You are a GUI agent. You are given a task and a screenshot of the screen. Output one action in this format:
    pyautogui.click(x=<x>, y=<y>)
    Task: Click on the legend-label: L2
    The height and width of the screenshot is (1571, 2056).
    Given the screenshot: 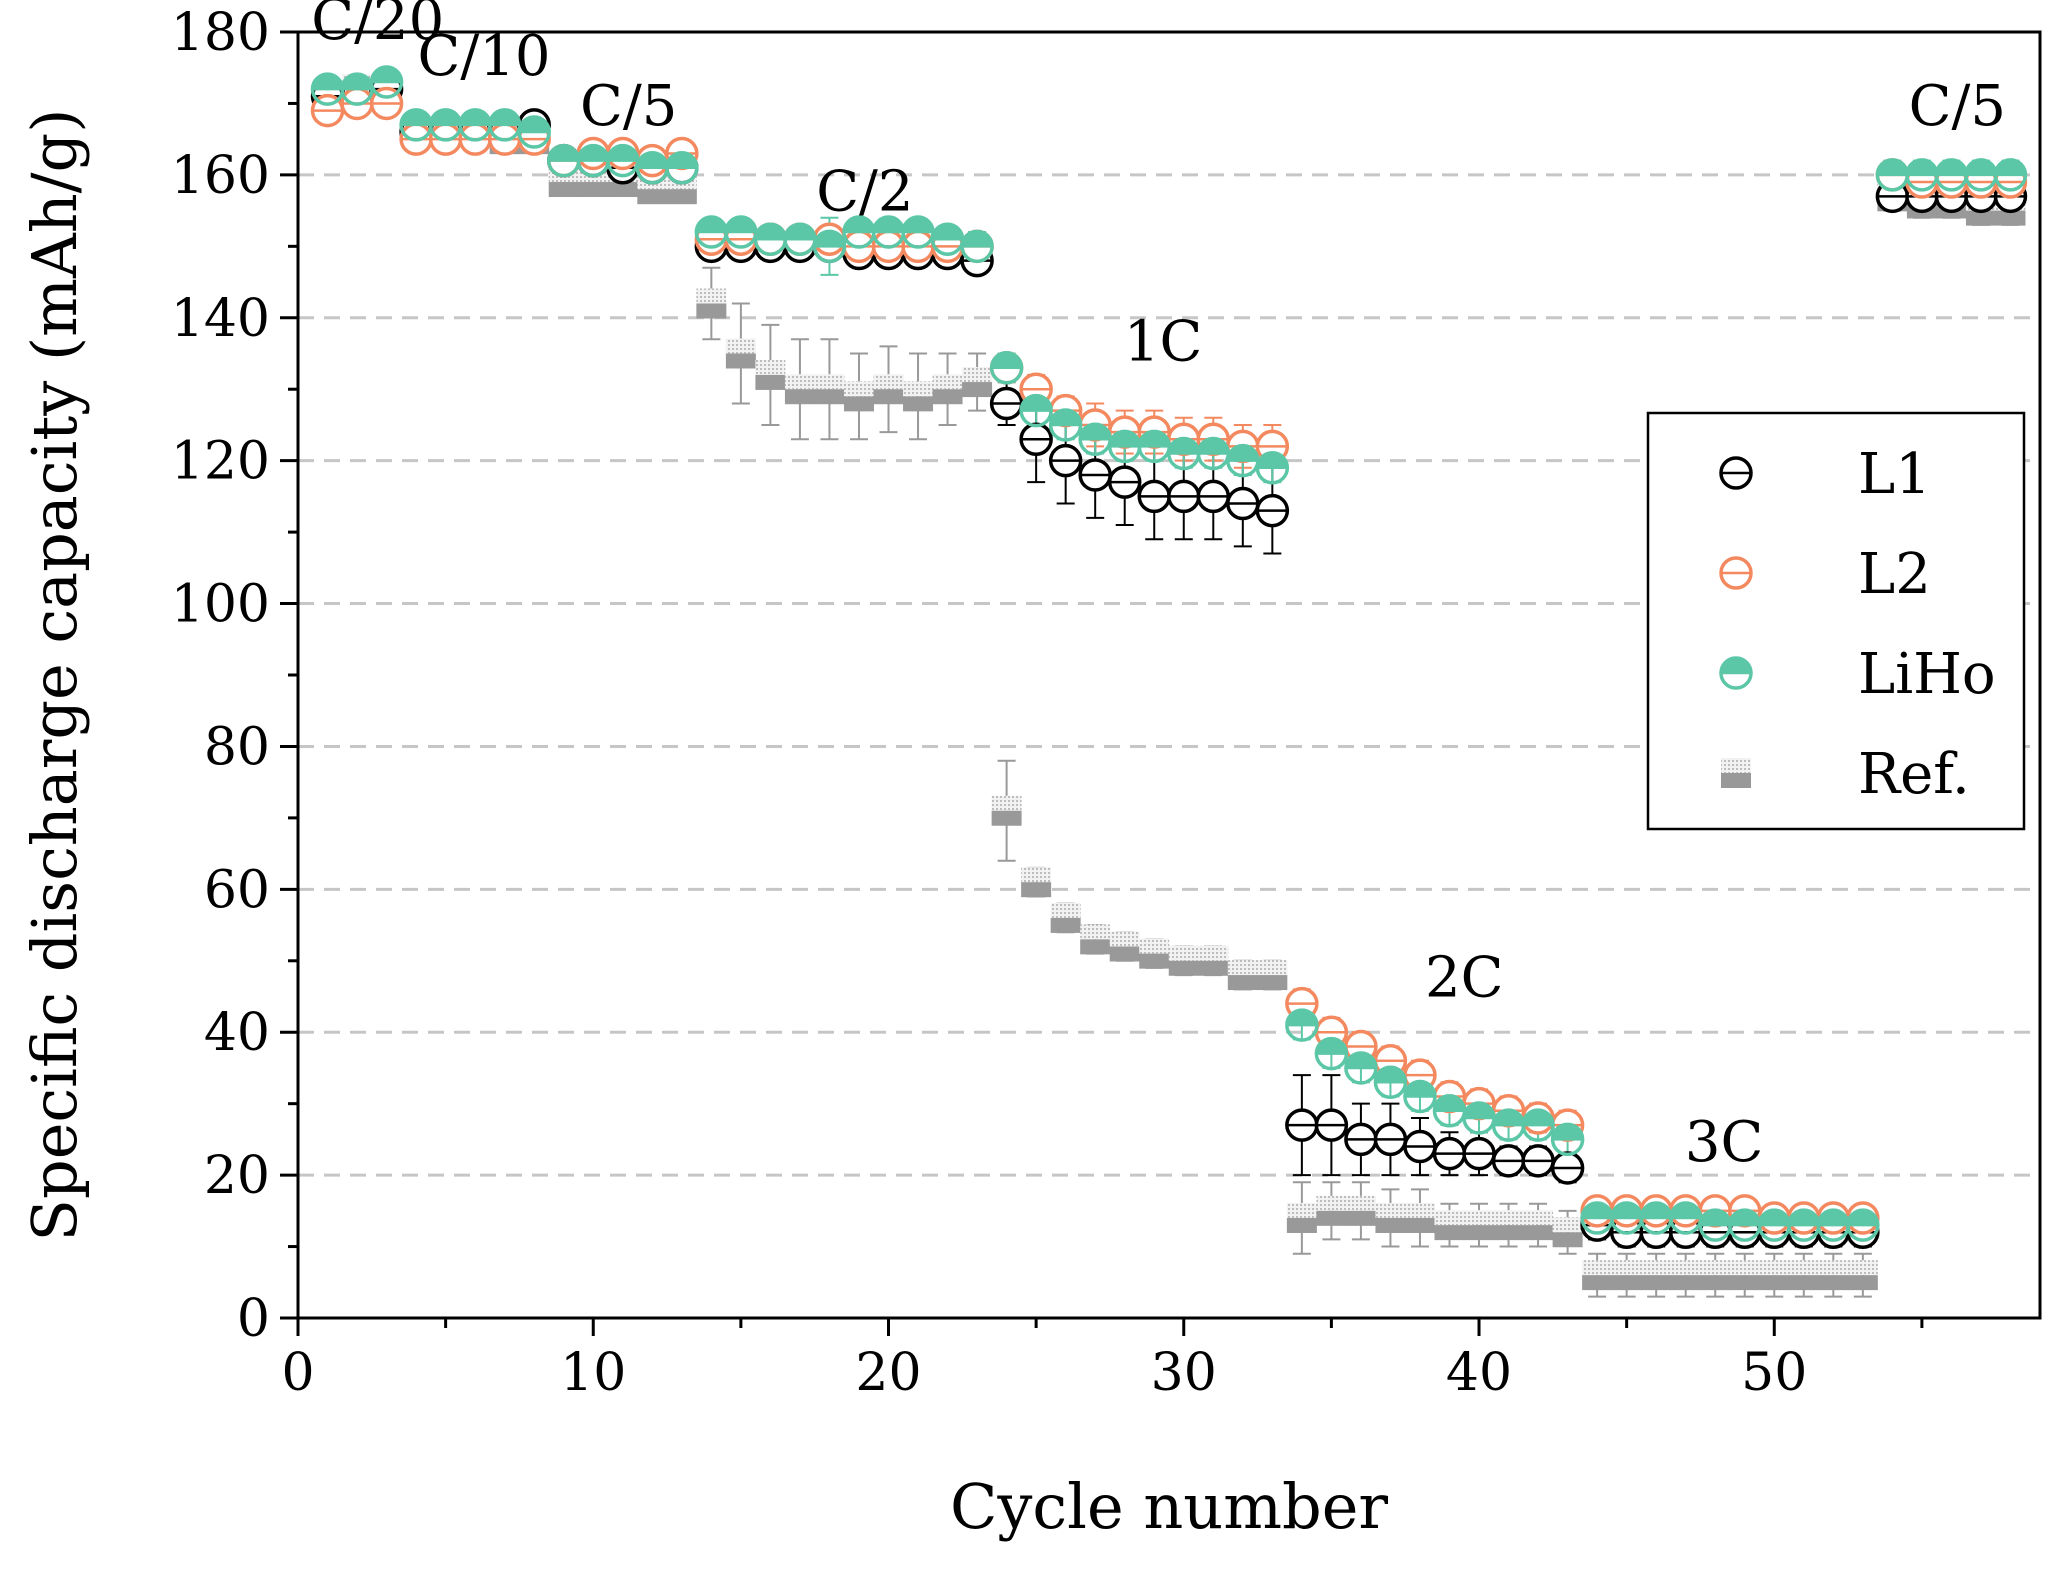 What is the action you would take?
    pyautogui.click(x=1894, y=574)
    